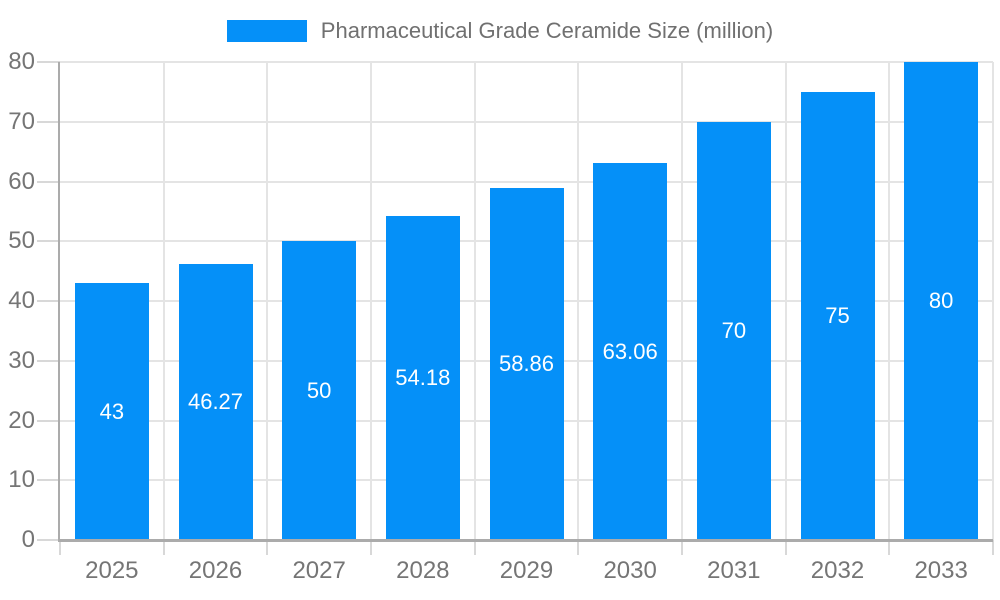 Image resolution: width=1000 pixels, height=600 pixels. Describe the element at coordinates (525, 540) in the screenshot. I see `x-axis-line` at that location.